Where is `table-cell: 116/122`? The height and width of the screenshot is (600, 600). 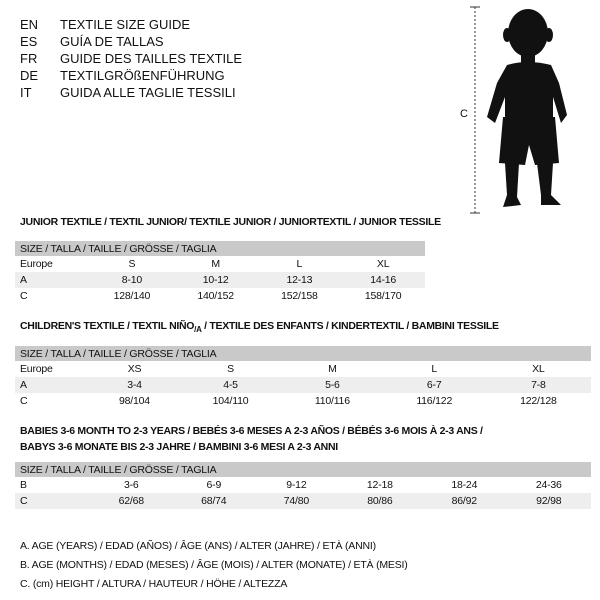
table-cell: 116/122 is located at coordinates (434, 401).